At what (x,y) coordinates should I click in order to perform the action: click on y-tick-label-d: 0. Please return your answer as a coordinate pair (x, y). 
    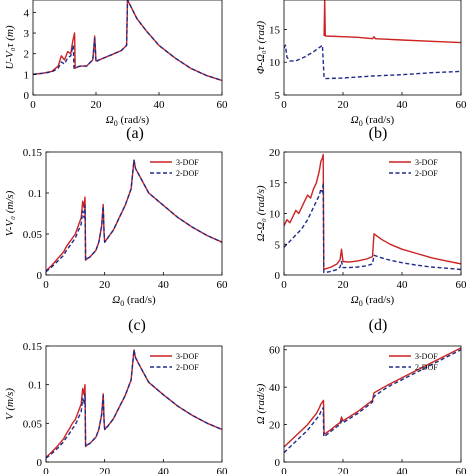
    Looking at the image, I should click on (278, 276).